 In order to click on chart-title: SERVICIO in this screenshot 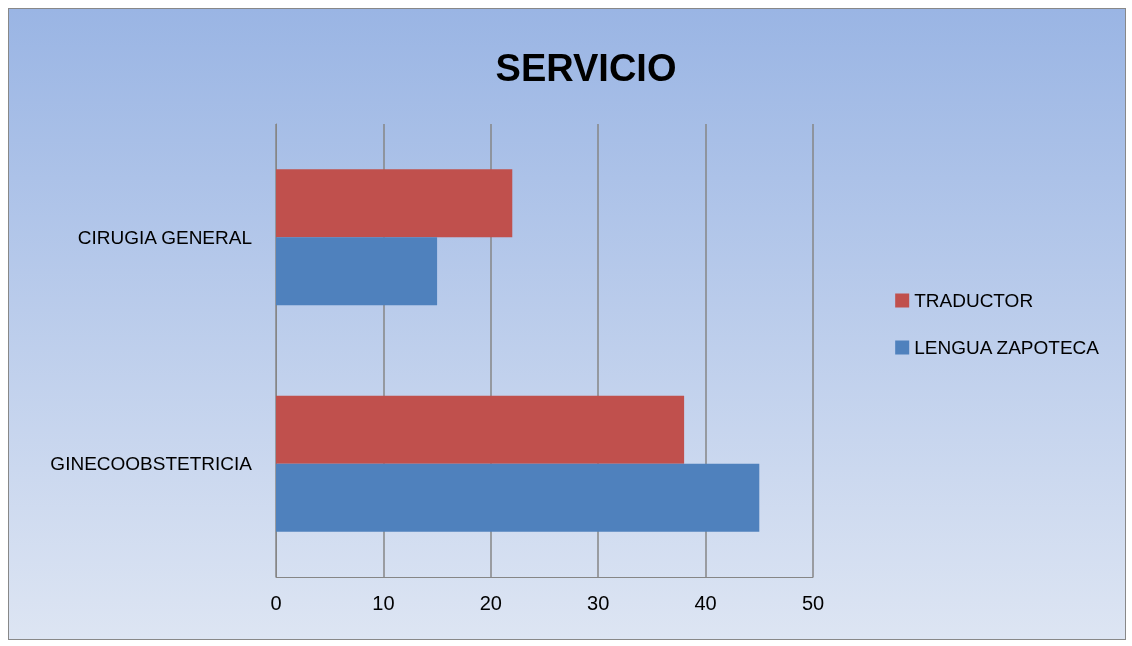, I will do `click(586, 68)`.